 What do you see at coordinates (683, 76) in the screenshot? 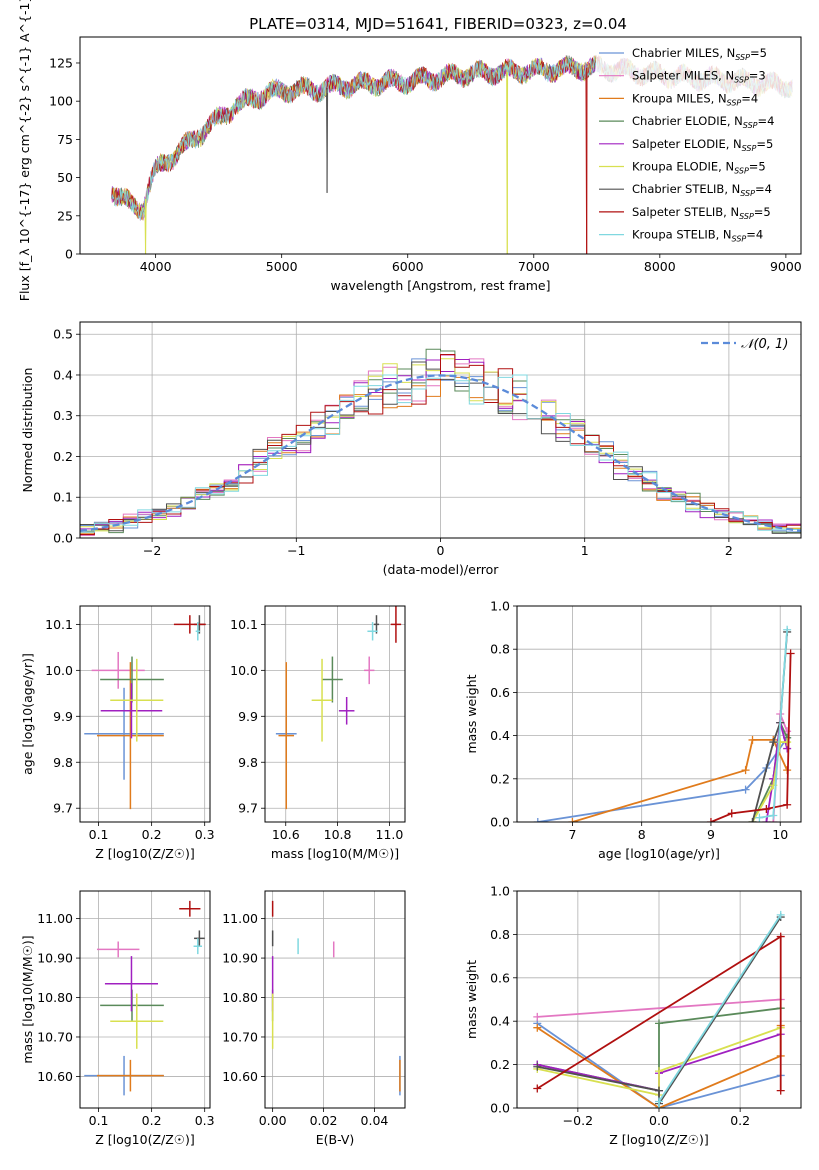
I see `legend-model-name: Salpeter MILES, N` at bounding box center [683, 76].